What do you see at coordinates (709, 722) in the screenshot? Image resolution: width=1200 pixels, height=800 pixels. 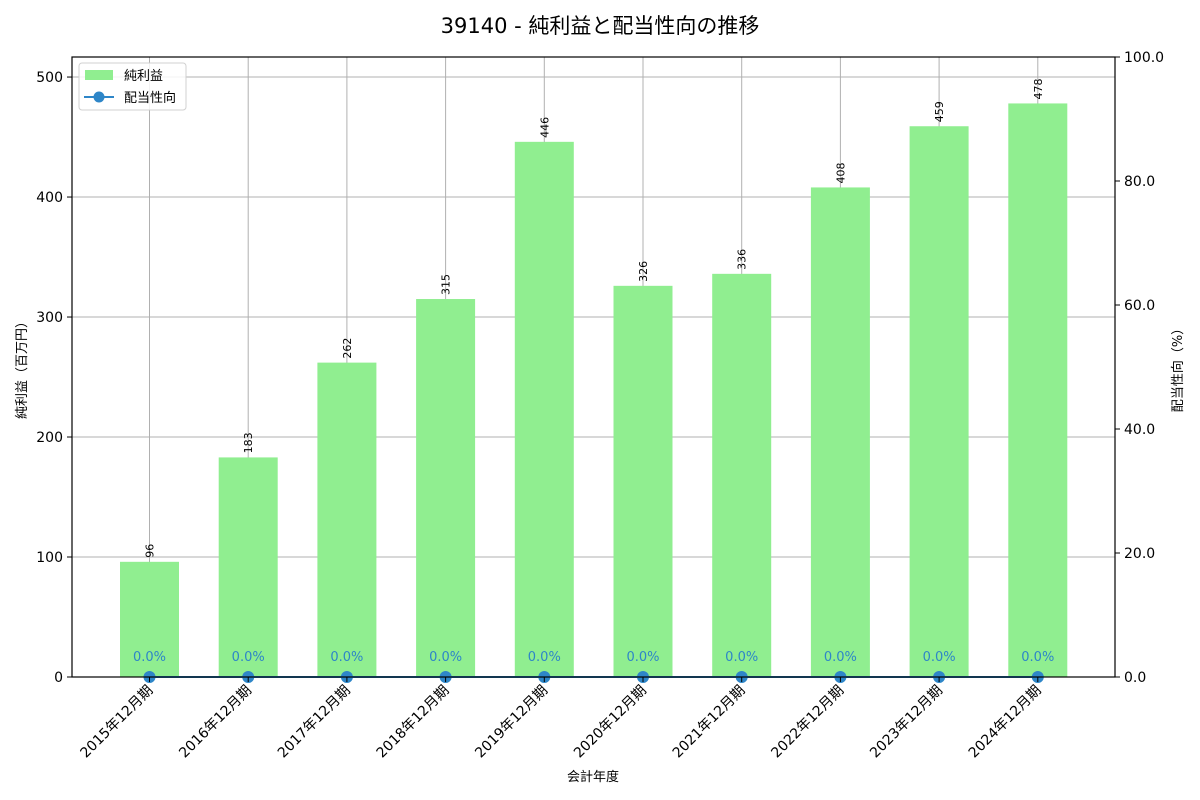 I see `x-tick-label: 2021年12月期` at bounding box center [709, 722].